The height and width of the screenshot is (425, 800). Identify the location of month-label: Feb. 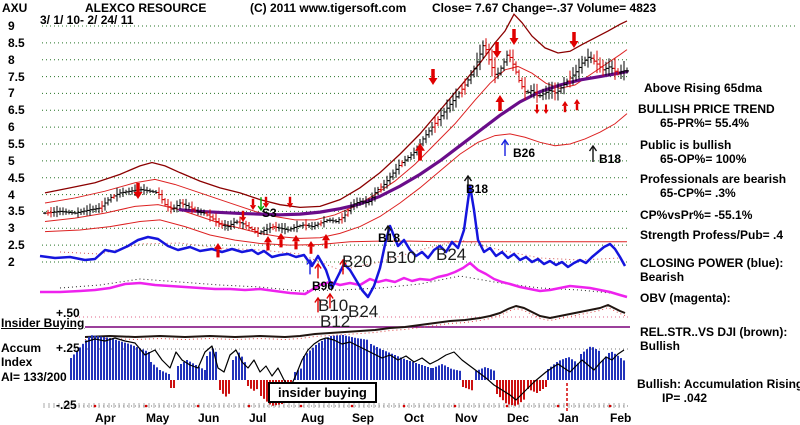
(621, 418).